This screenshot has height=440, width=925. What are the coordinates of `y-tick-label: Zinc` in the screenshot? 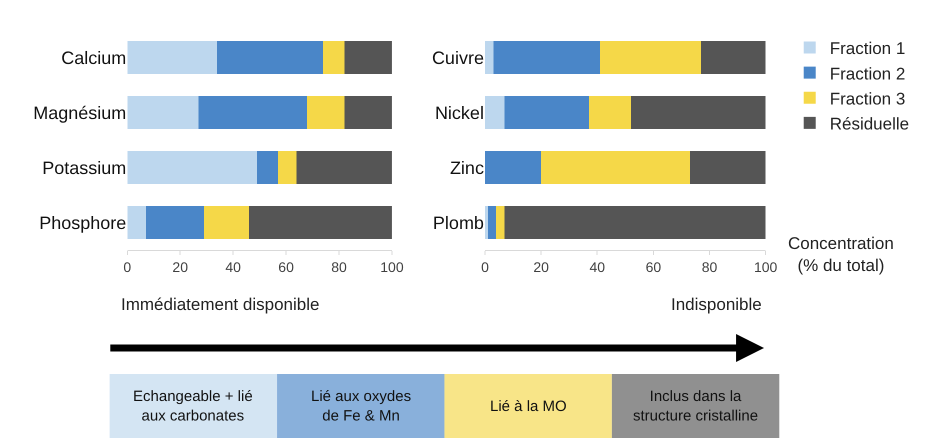 It's located at (467, 168).